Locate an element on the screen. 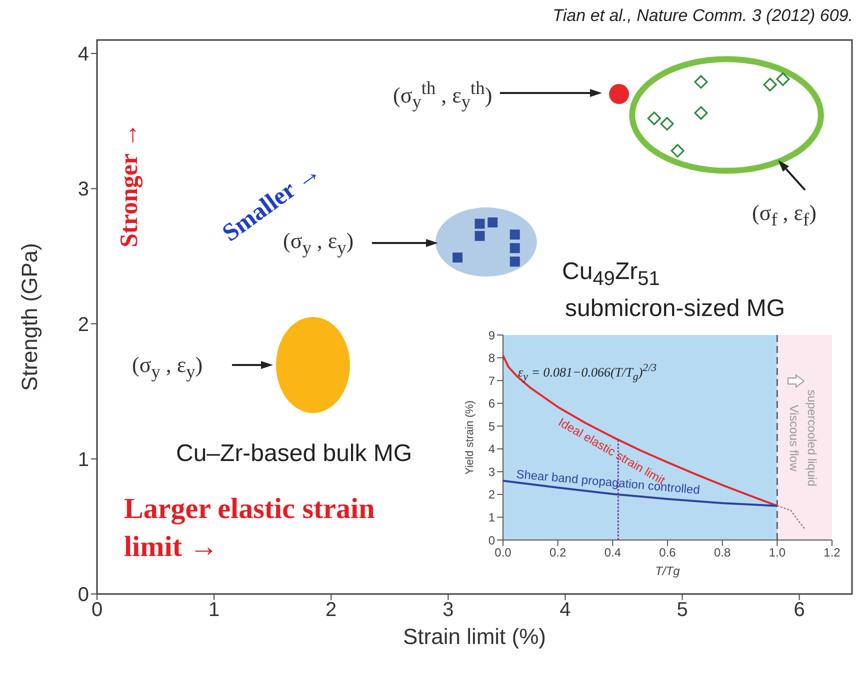  x-tick-label: 0.4 is located at coordinates (613, 553).